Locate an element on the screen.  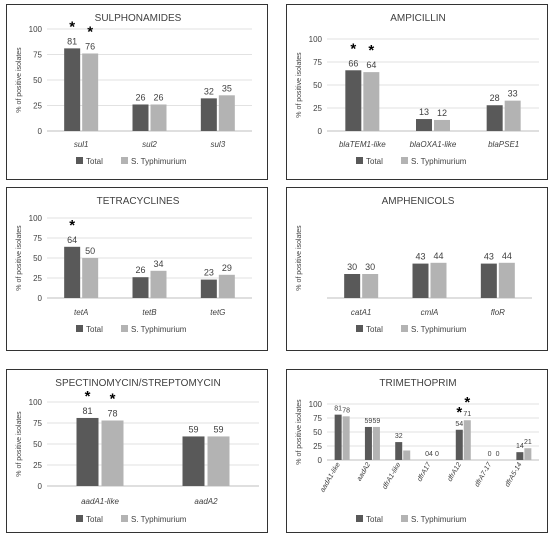
x-tick-label: sul1 is located at coordinates (81, 144).